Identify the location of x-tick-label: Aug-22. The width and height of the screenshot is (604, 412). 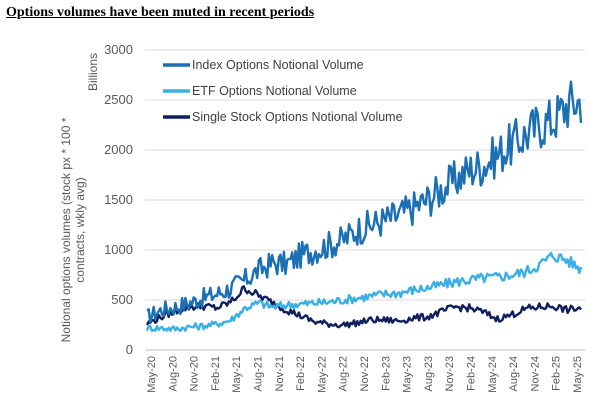
(344, 373).